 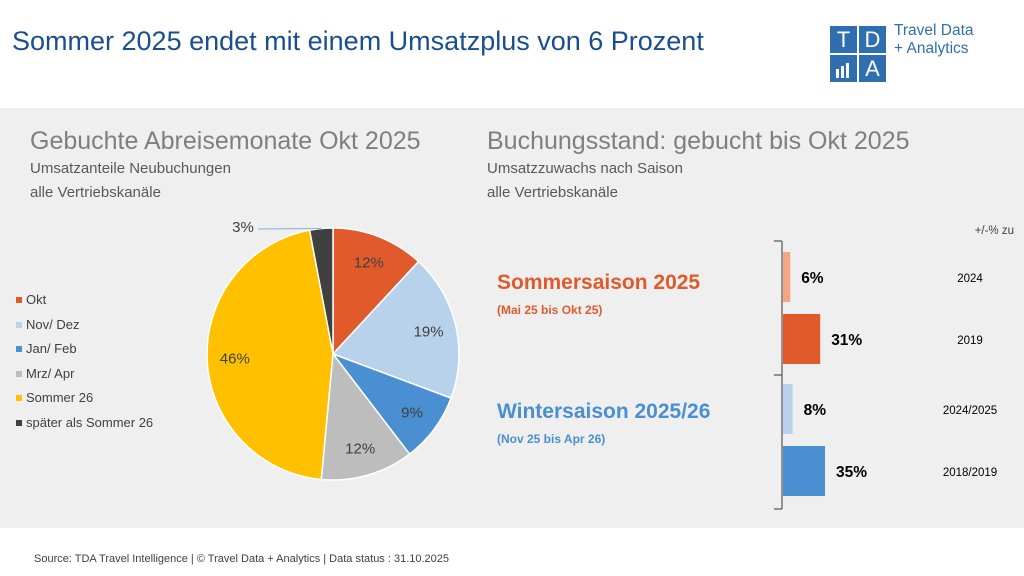 I want to click on summer-season-title: Sommersaison 2025, so click(x=599, y=282).